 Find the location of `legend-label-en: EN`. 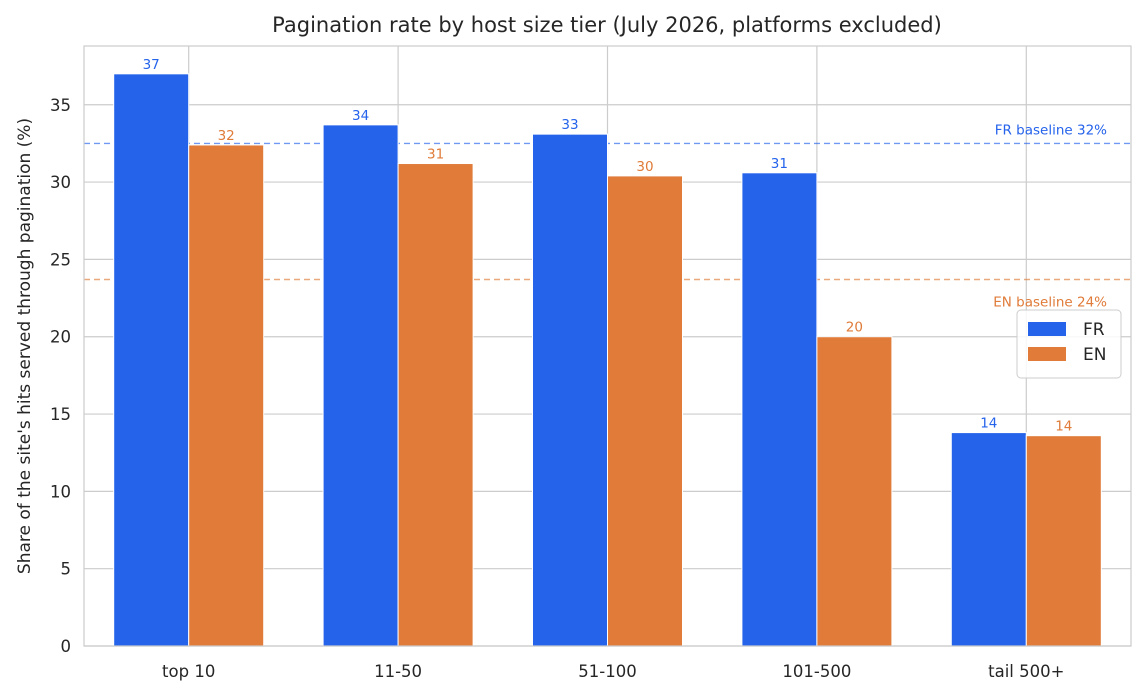

legend-label-en: EN is located at coordinates (1094, 355).